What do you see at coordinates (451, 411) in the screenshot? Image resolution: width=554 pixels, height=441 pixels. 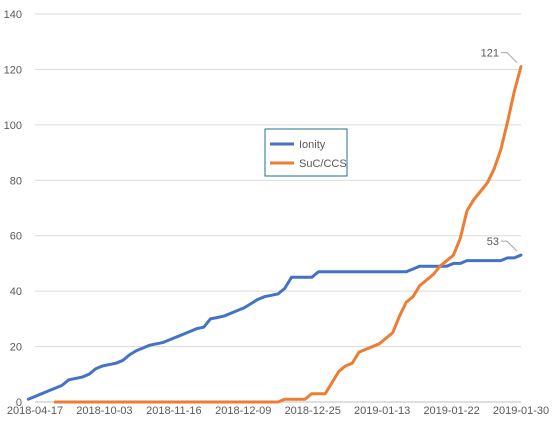 I see `x-tick-label: 2019-01-22` at bounding box center [451, 411].